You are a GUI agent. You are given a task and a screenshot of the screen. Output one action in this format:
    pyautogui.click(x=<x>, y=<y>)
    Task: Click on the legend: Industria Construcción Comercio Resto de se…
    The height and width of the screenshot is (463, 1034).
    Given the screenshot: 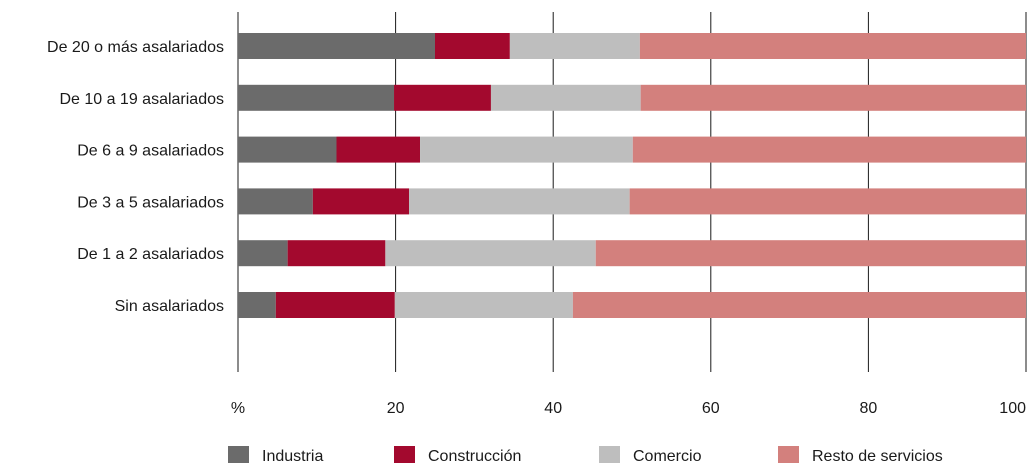 What is the action you would take?
    pyautogui.click(x=585, y=454)
    